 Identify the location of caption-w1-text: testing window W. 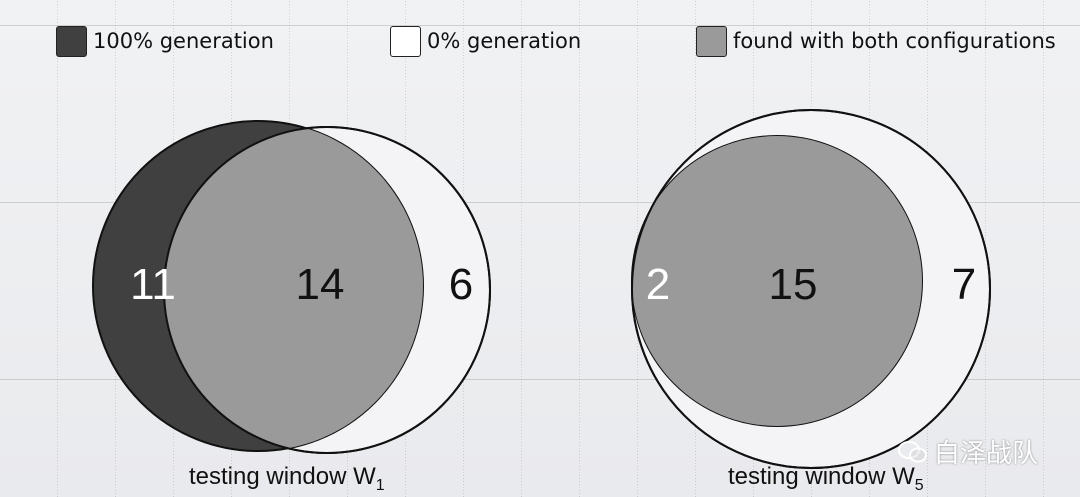
(282, 476).